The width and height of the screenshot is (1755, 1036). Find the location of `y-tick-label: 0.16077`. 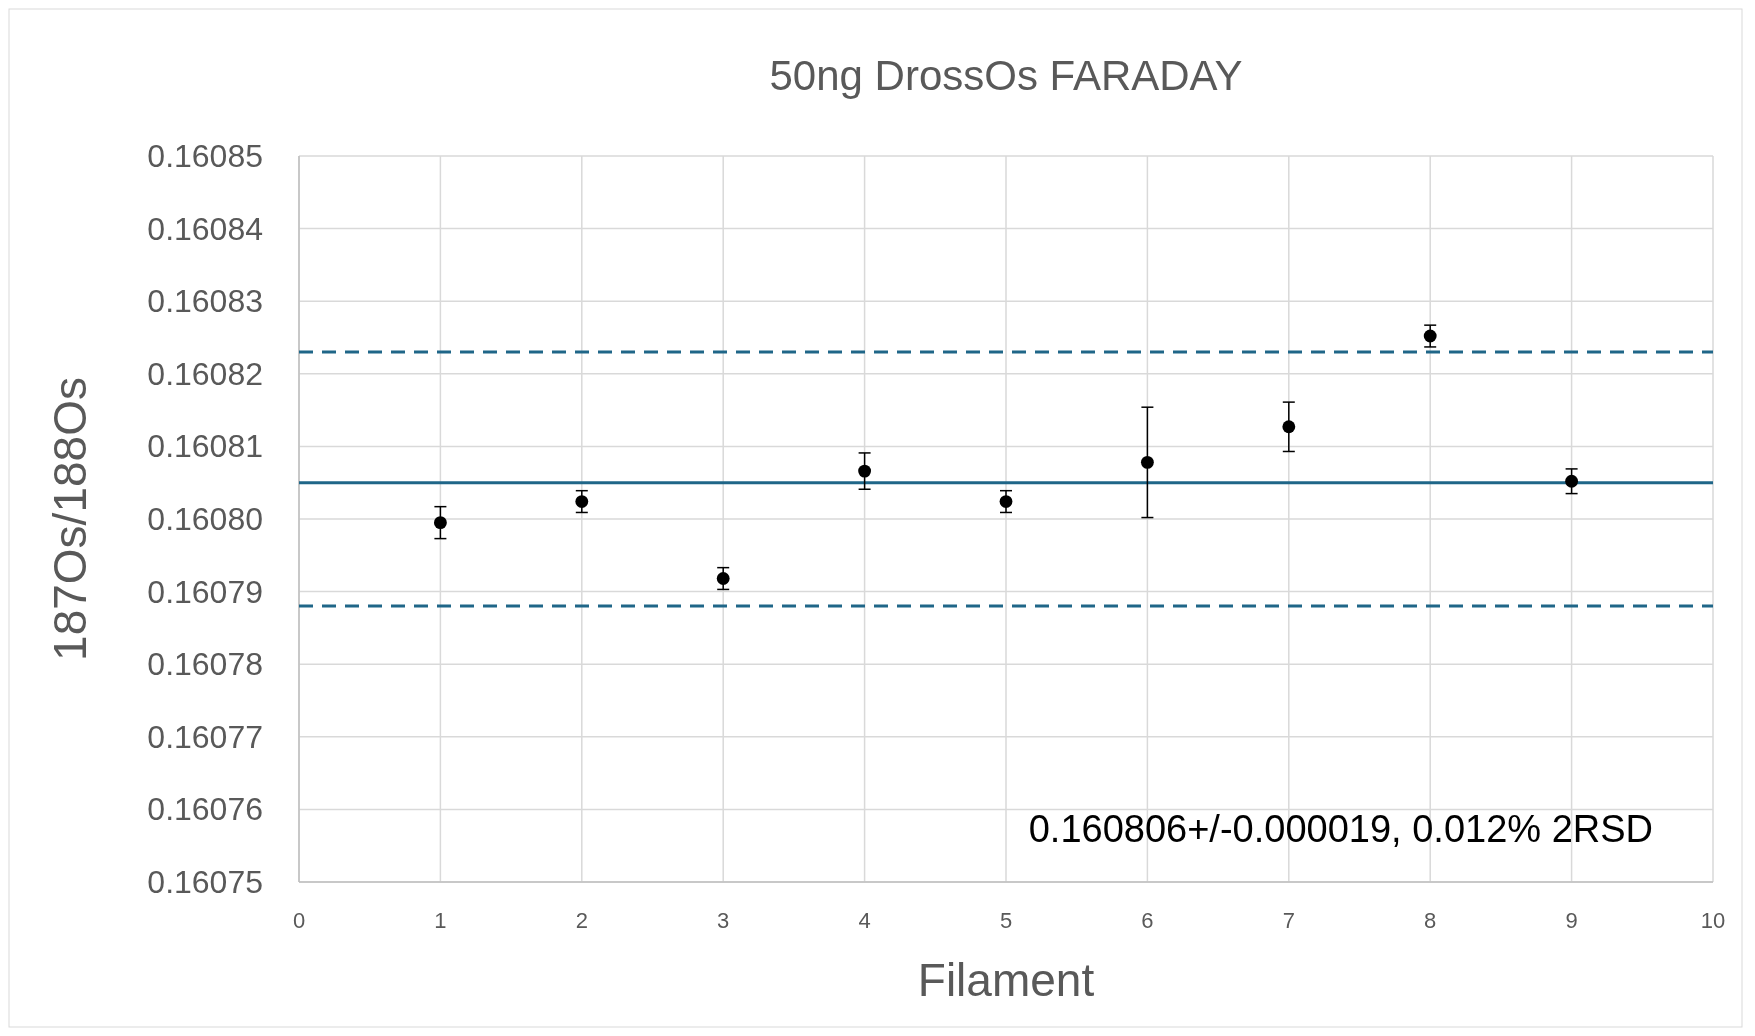

y-tick-label: 0.16077 is located at coordinates (205, 736).